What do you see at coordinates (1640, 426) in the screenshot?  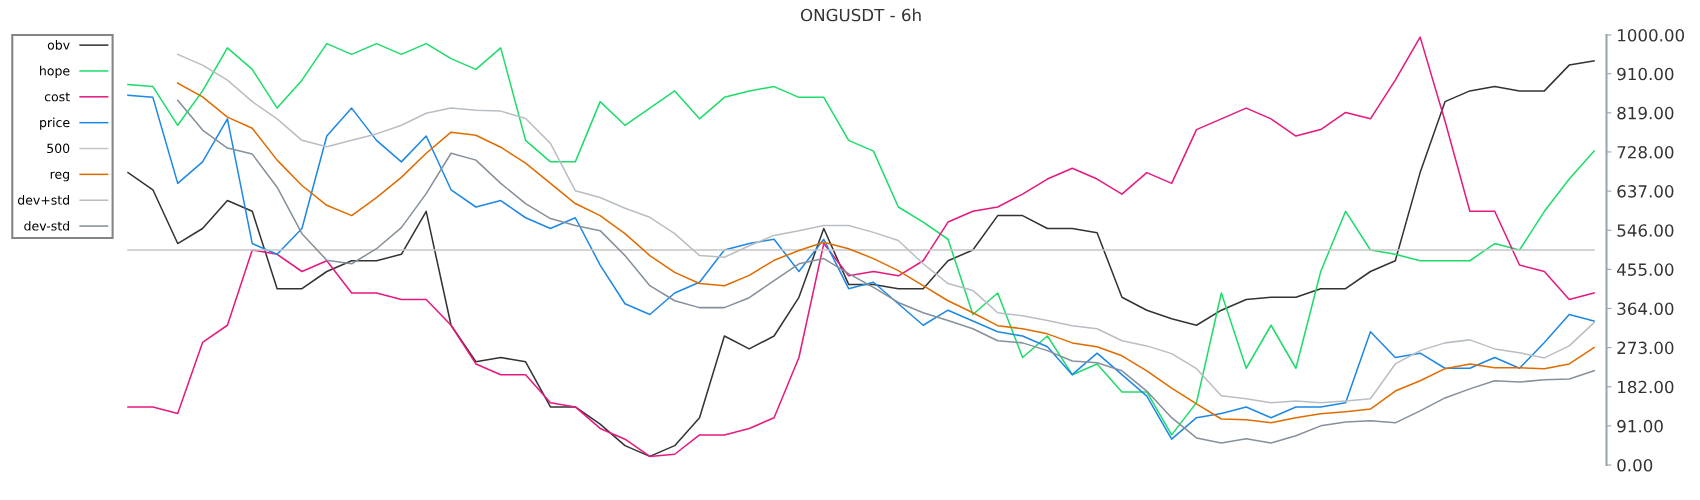 I see `y-tick-label: 91.00` at bounding box center [1640, 426].